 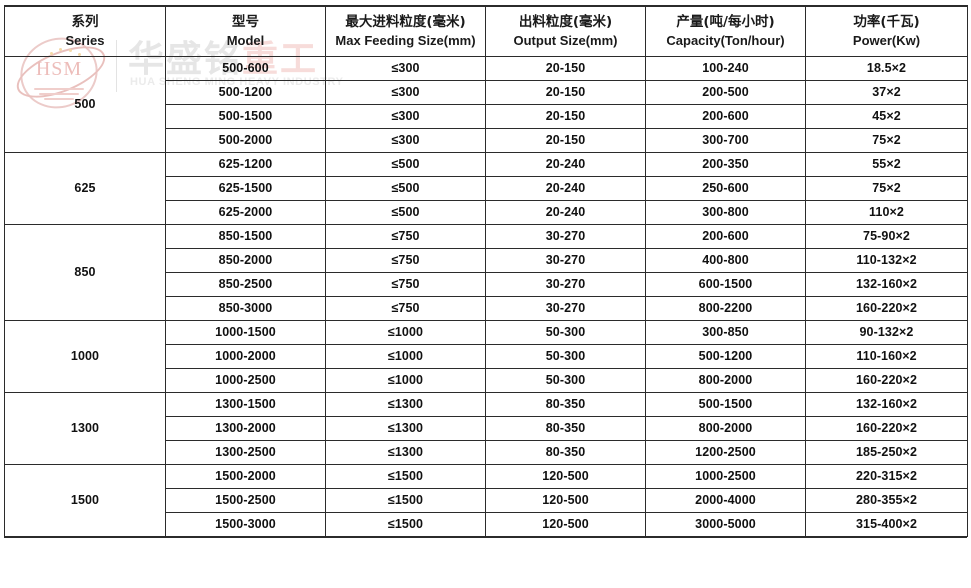 I want to click on cell-capacity: 2000-4000, so click(x=725, y=500).